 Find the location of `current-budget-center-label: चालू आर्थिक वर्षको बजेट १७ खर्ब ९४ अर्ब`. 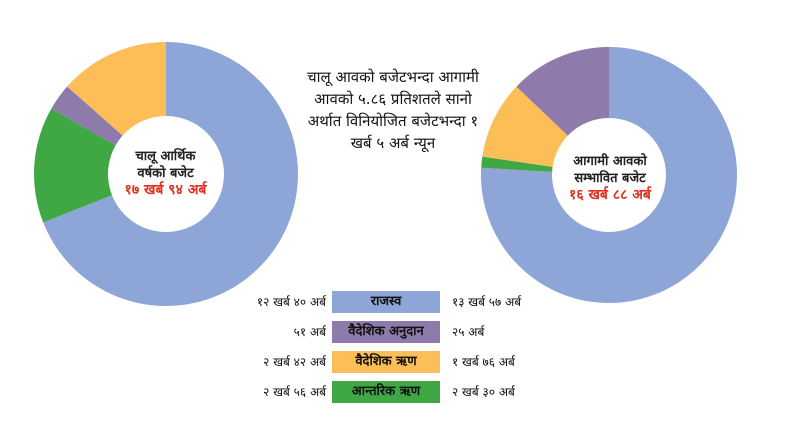

current-budget-center-label: चालू आर्थिक वर्षको बजेट १७ खर्ब ९४ अर्ब is located at coordinates (165, 173).